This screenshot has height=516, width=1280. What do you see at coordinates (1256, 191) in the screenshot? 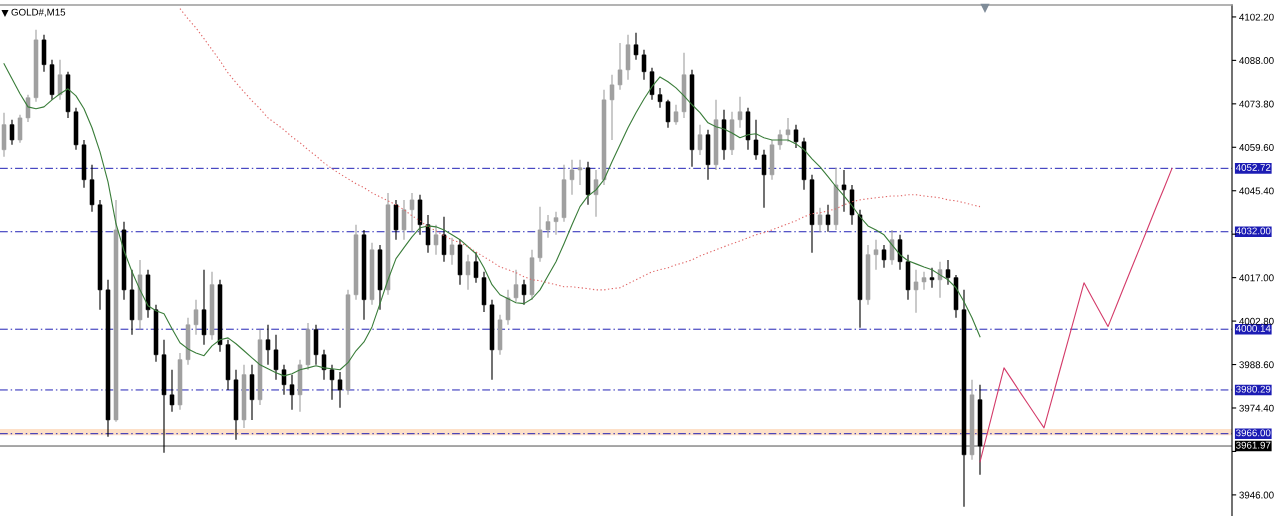
I see `y-tick-label: 4045.40` at bounding box center [1256, 191].